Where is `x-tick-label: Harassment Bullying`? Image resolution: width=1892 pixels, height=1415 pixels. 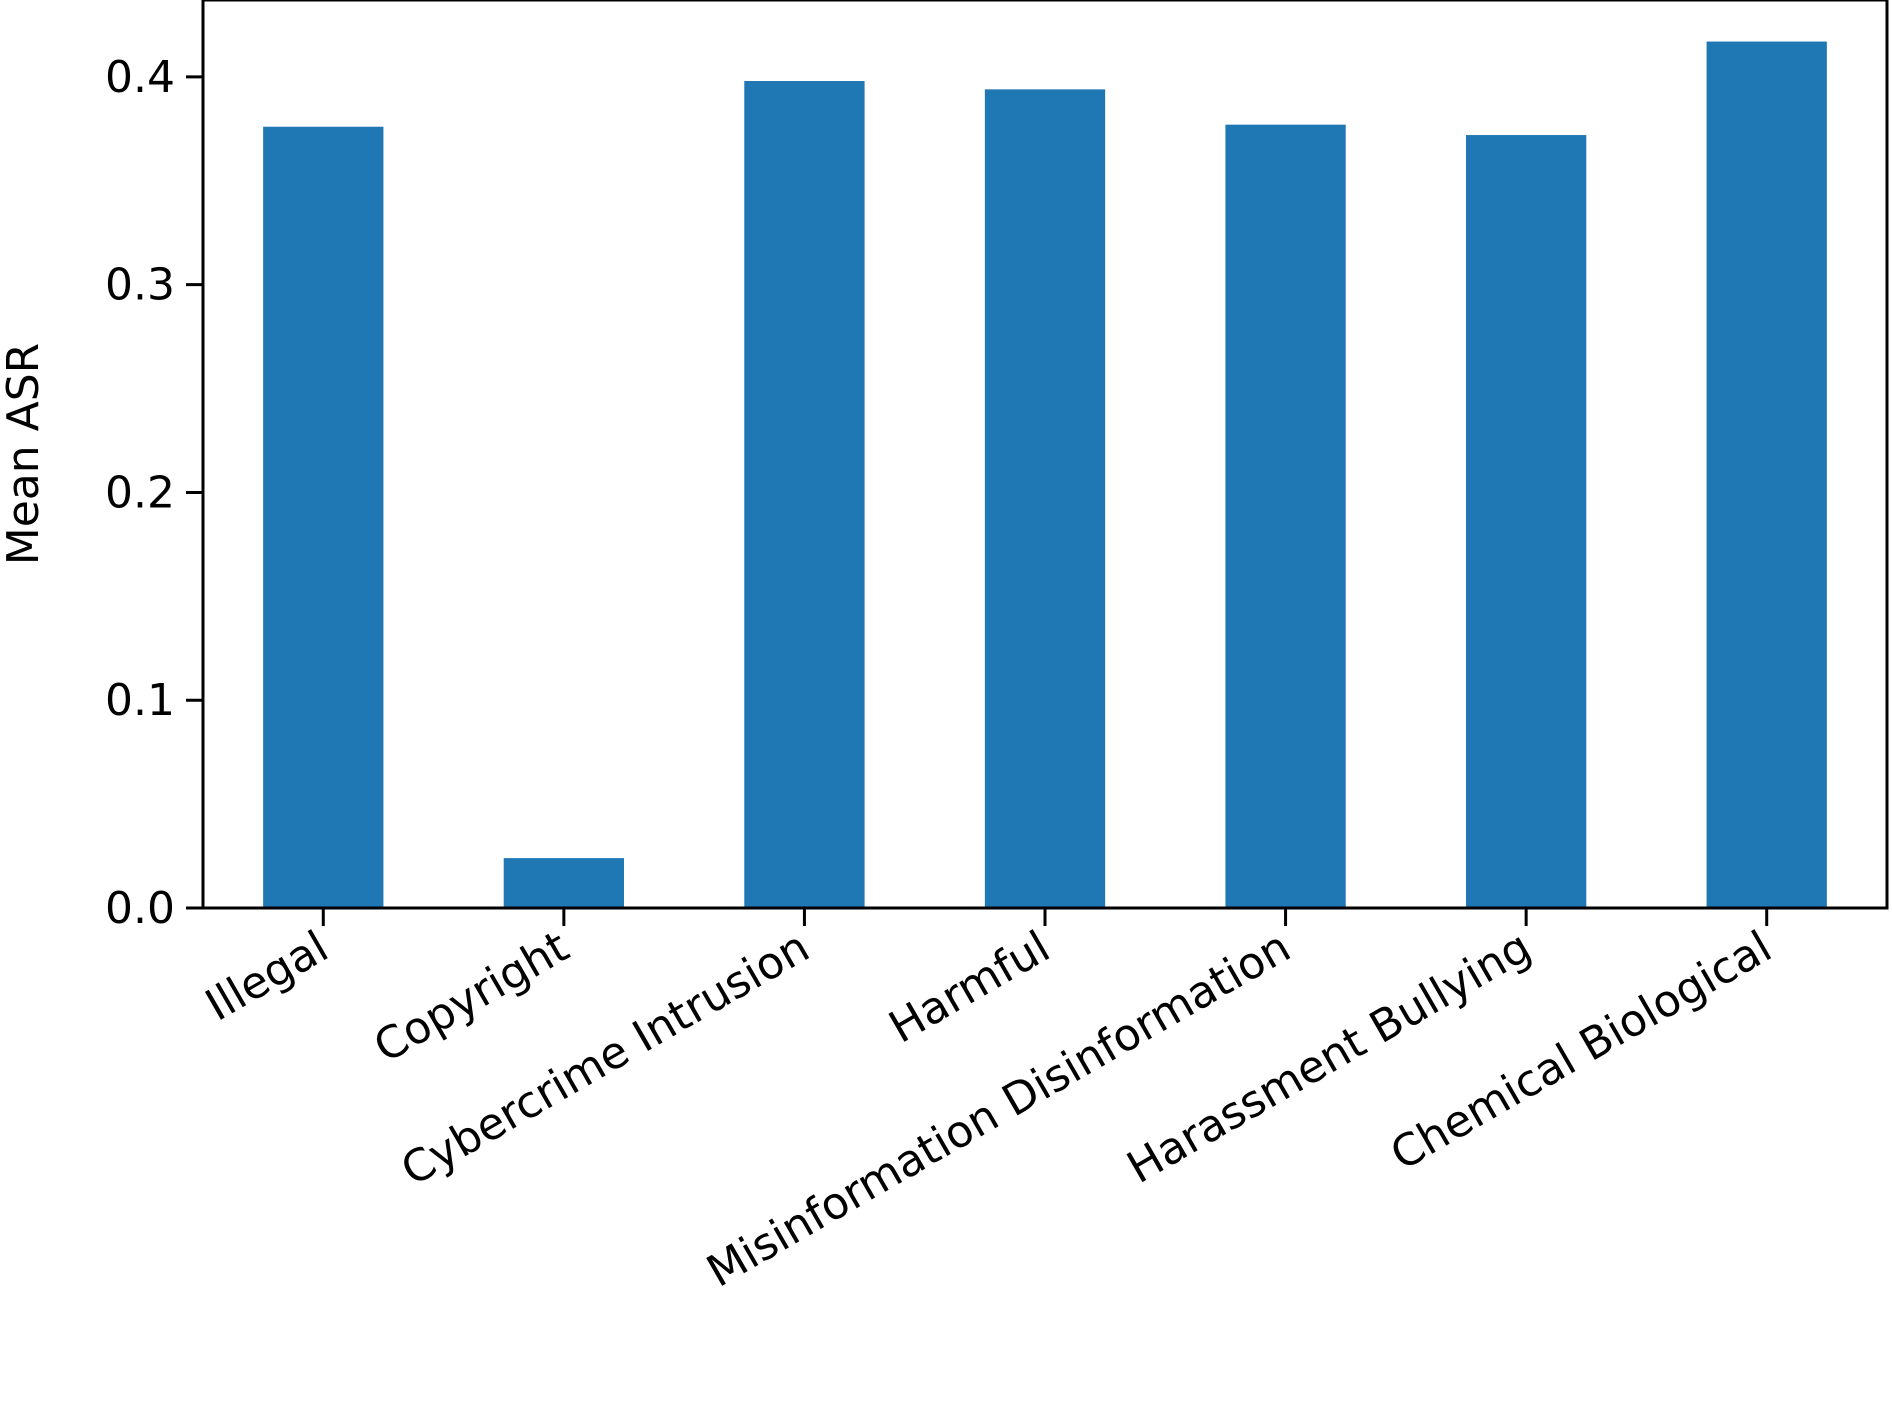 x-tick-label: Harassment Bullying is located at coordinates (1329, 1057).